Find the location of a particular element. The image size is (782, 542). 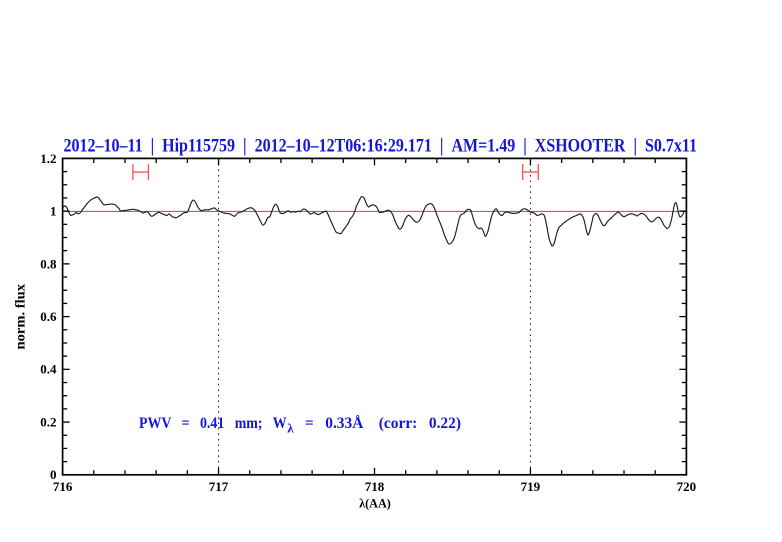

svg-text: λ is located at coordinates (290, 427).